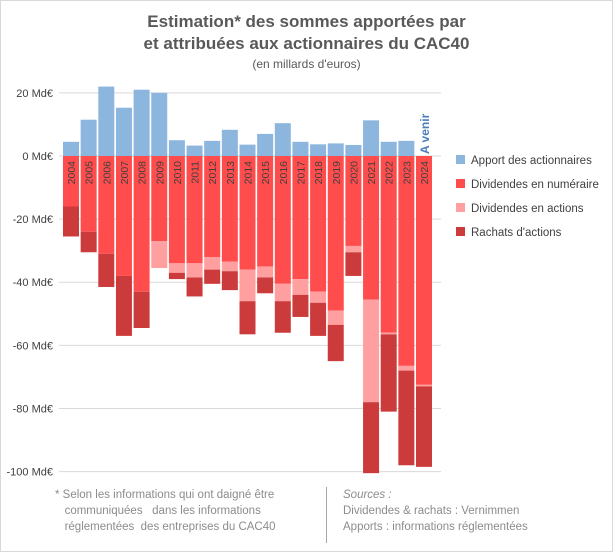  Describe the element at coordinates (460, 184) in the screenshot. I see `legend-swatch-numeraire` at that location.